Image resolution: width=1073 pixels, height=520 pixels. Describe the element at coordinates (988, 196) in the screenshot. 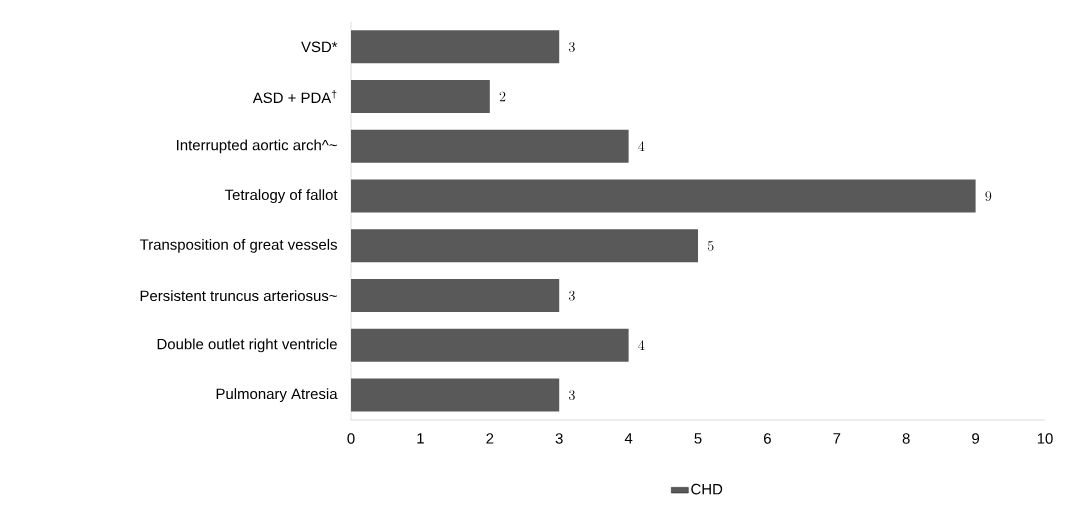

I see `data-label: 9` at that location.